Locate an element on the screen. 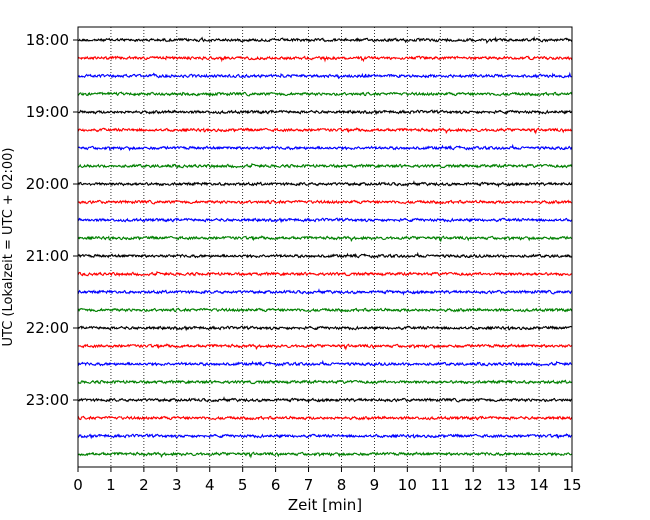 The height and width of the screenshot is (520, 650). x-tick-label: 5 is located at coordinates (243, 485).